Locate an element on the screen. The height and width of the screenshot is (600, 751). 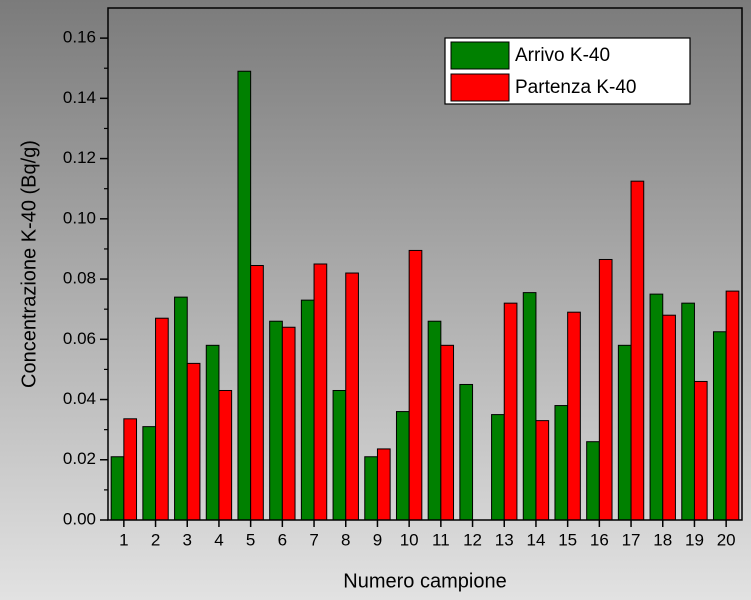
x-tick-label: 9 is located at coordinates (377, 539).